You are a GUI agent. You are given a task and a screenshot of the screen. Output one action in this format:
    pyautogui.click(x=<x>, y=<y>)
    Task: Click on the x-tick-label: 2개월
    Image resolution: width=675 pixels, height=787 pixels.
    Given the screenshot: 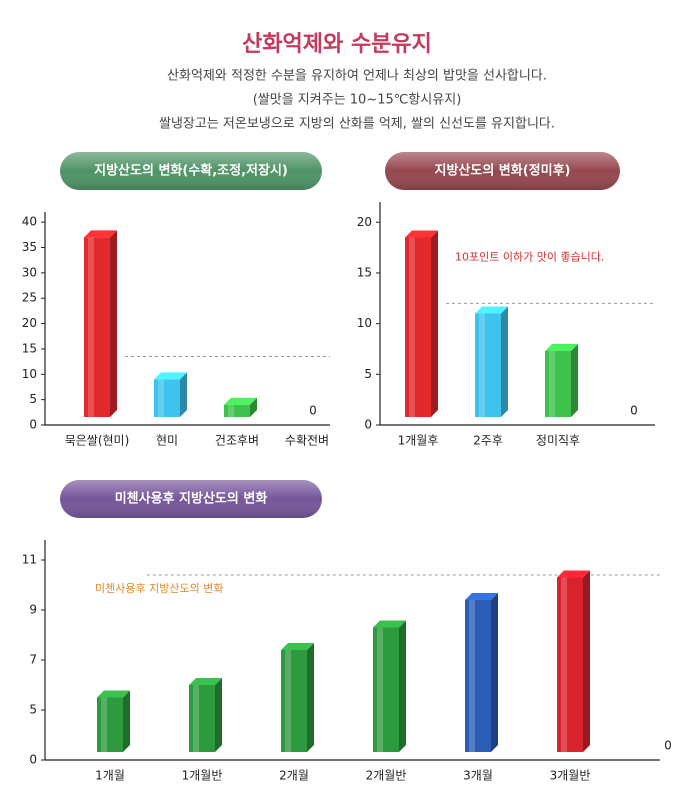 What is the action you would take?
    pyautogui.click(x=294, y=776)
    